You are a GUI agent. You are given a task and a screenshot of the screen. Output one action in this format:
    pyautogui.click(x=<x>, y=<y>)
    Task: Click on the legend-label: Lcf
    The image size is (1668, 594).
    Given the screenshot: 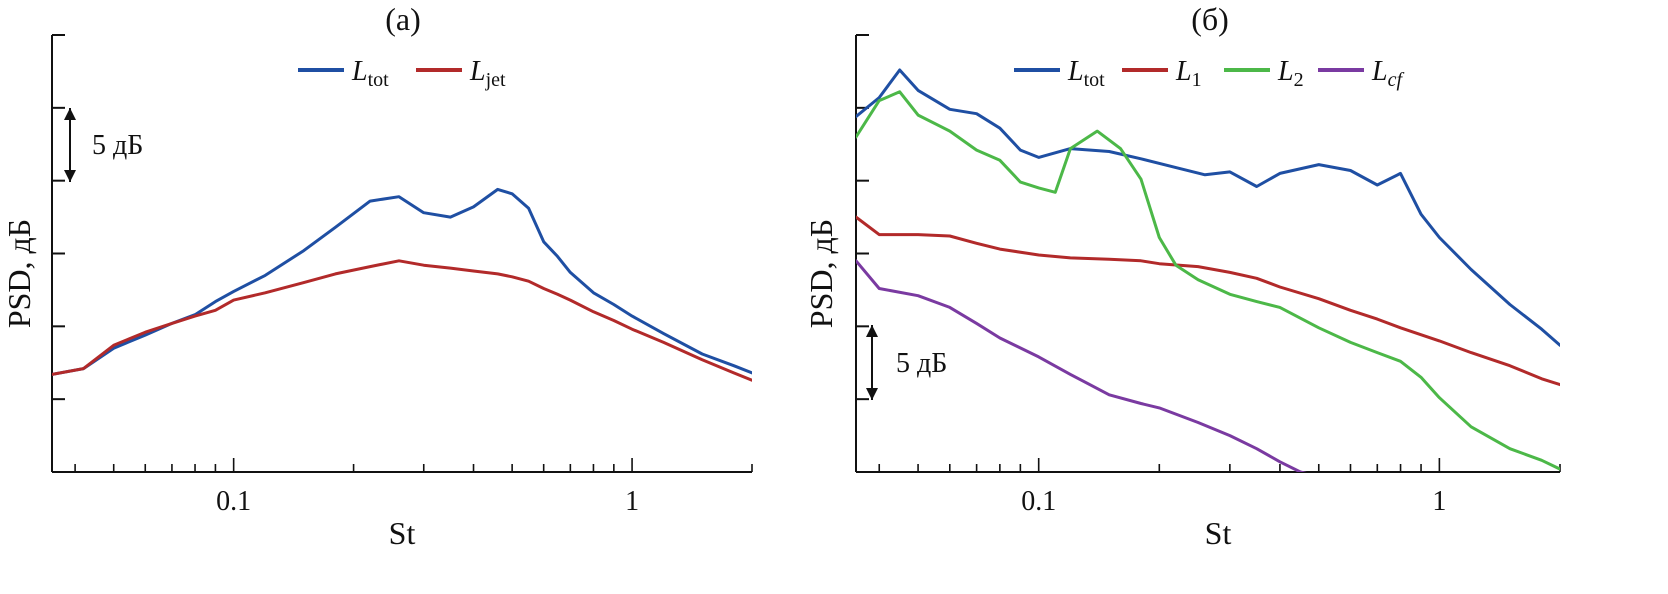 What is the action you would take?
    pyautogui.click(x=1387, y=73)
    